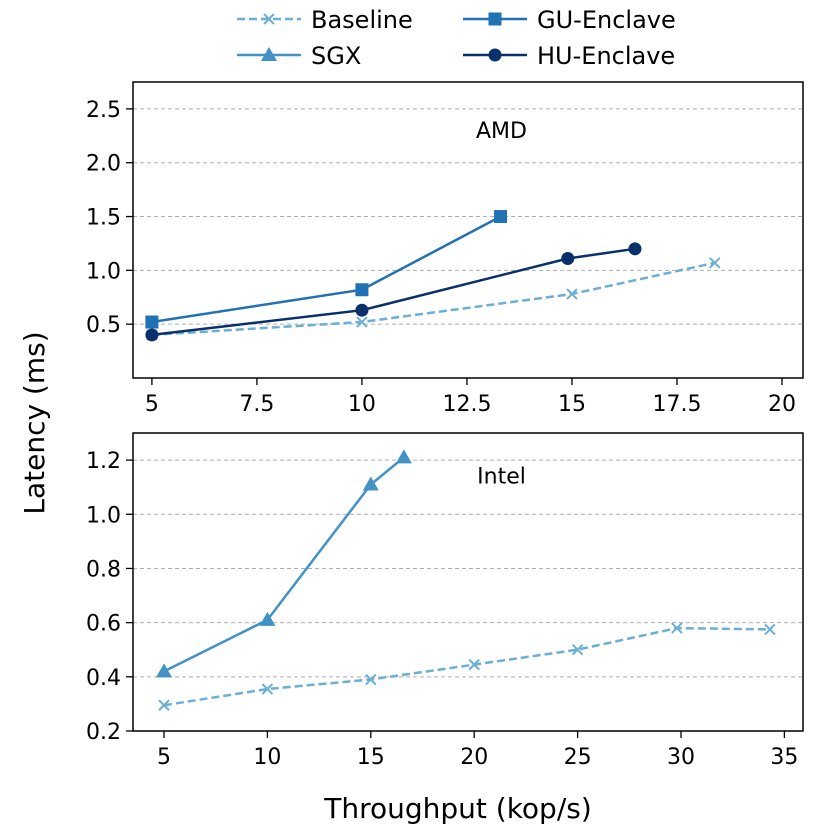 Image resolution: width=830 pixels, height=834 pixels. Describe the element at coordinates (457, 808) in the screenshot. I see `x-axis-label: Throughput (kop/s)` at that location.